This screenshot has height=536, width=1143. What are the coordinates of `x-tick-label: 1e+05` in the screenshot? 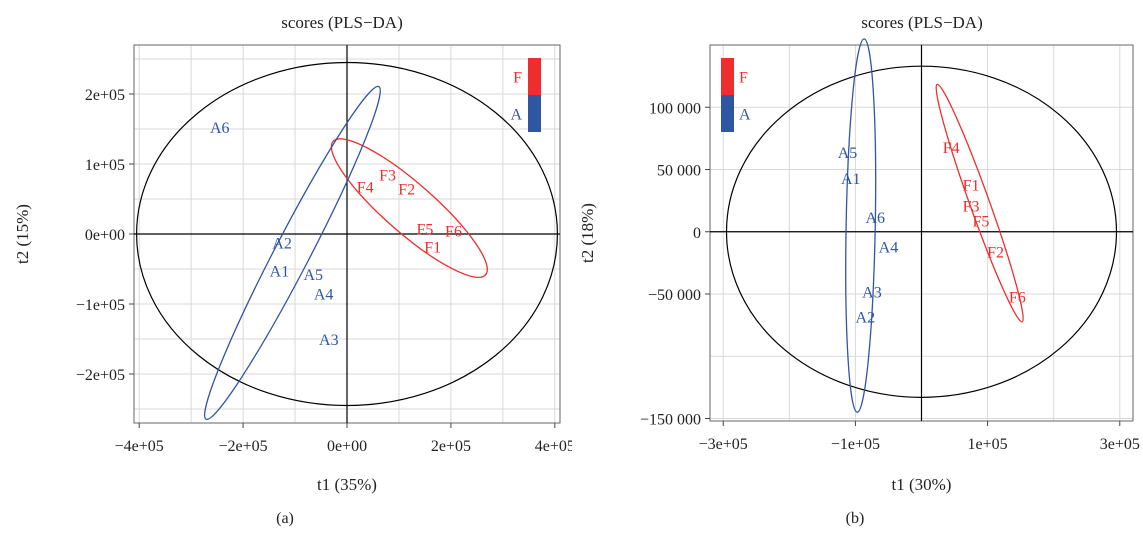 It's located at (988, 444).